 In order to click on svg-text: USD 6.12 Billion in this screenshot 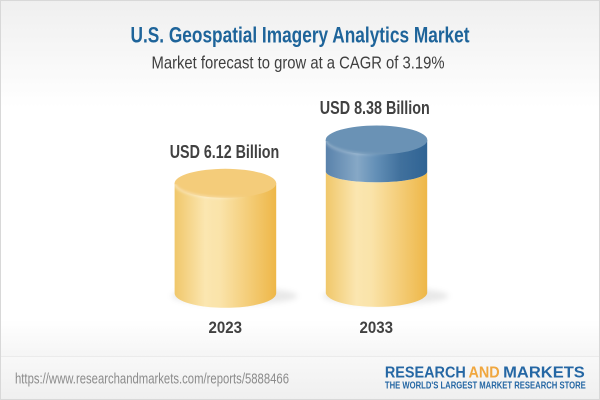, I will do `click(225, 152)`.